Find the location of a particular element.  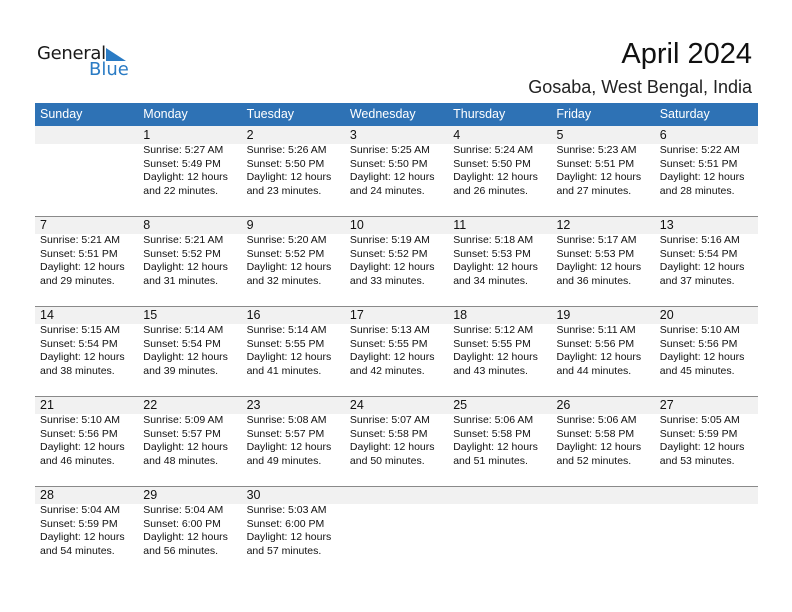

day-number: 5 is located at coordinates (560, 135).